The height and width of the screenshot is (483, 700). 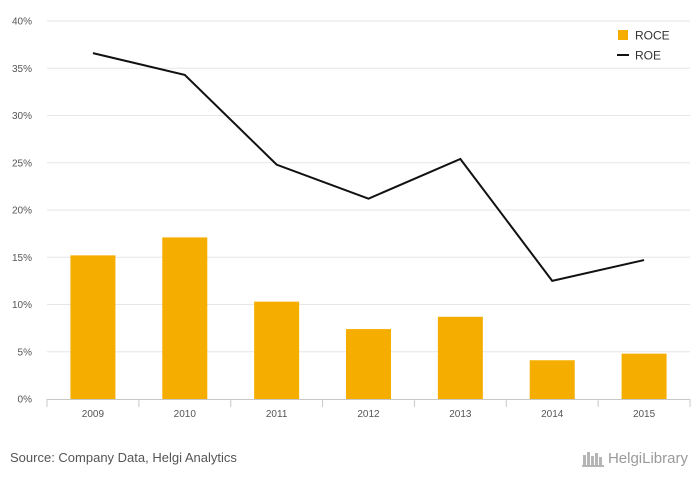 What do you see at coordinates (277, 414) in the screenshot?
I see `x-tick-label: 2011` at bounding box center [277, 414].